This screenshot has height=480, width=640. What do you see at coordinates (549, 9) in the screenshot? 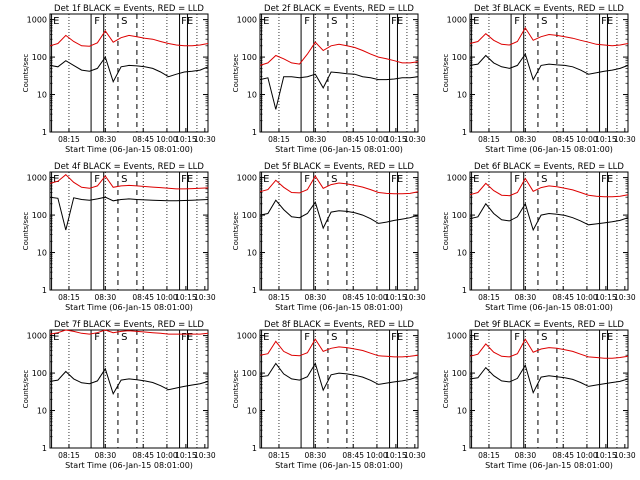
I see `plot-title: Det 3f BLACK = Events, RED = LLD` at bounding box center [549, 9].